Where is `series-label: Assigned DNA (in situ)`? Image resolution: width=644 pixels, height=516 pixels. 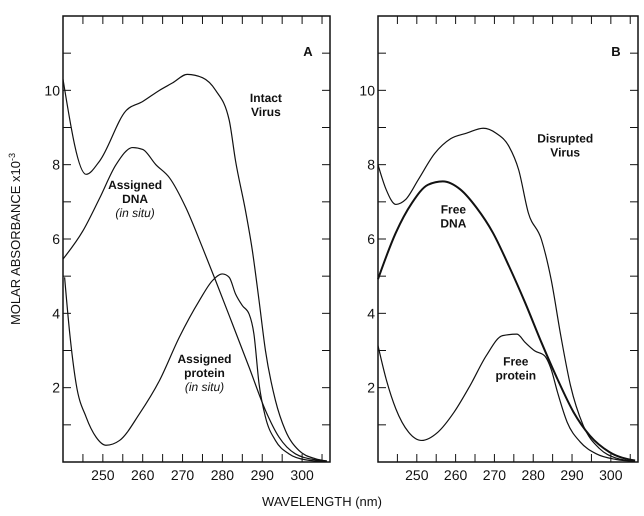 series-label: Assigned DNA (in situ) is located at coordinates (135, 199).